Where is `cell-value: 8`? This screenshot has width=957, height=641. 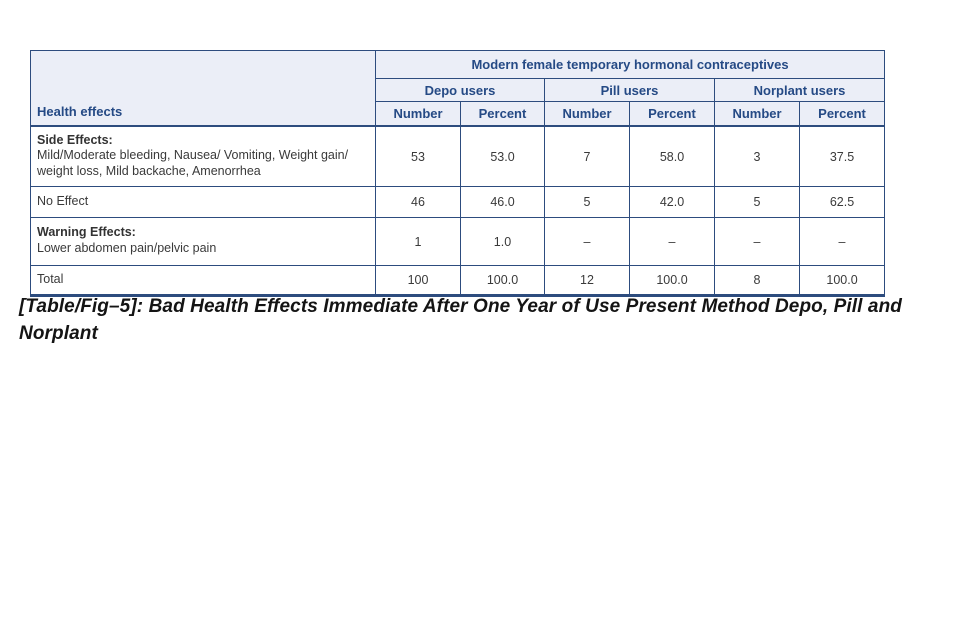
cell-value: 8 is located at coordinates (757, 281).